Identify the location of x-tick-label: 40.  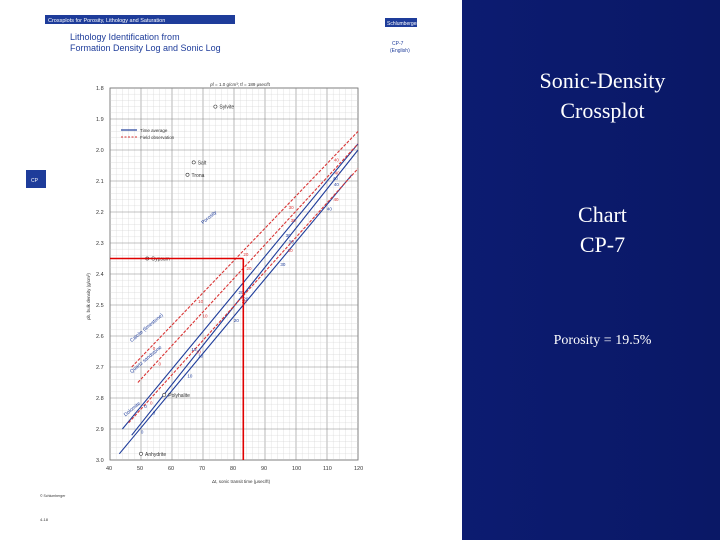
(109, 469).